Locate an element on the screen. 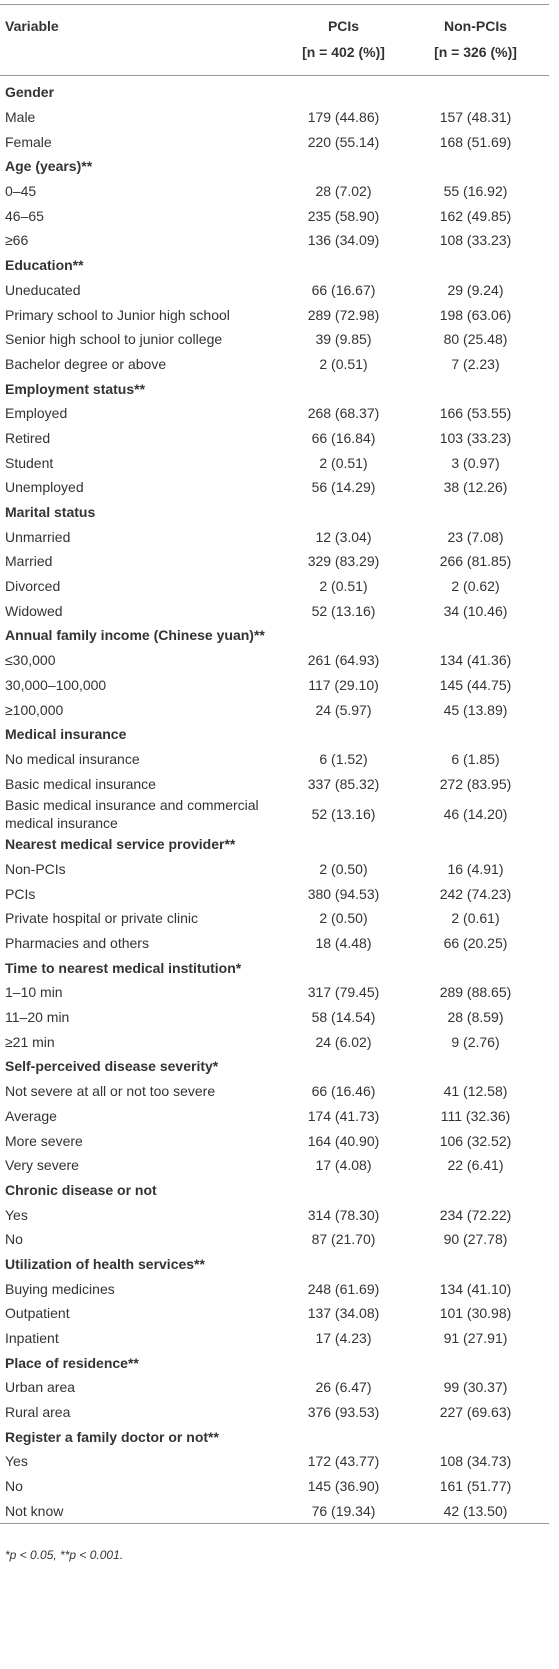  cell-value: 117 (29.10) is located at coordinates (343, 684).